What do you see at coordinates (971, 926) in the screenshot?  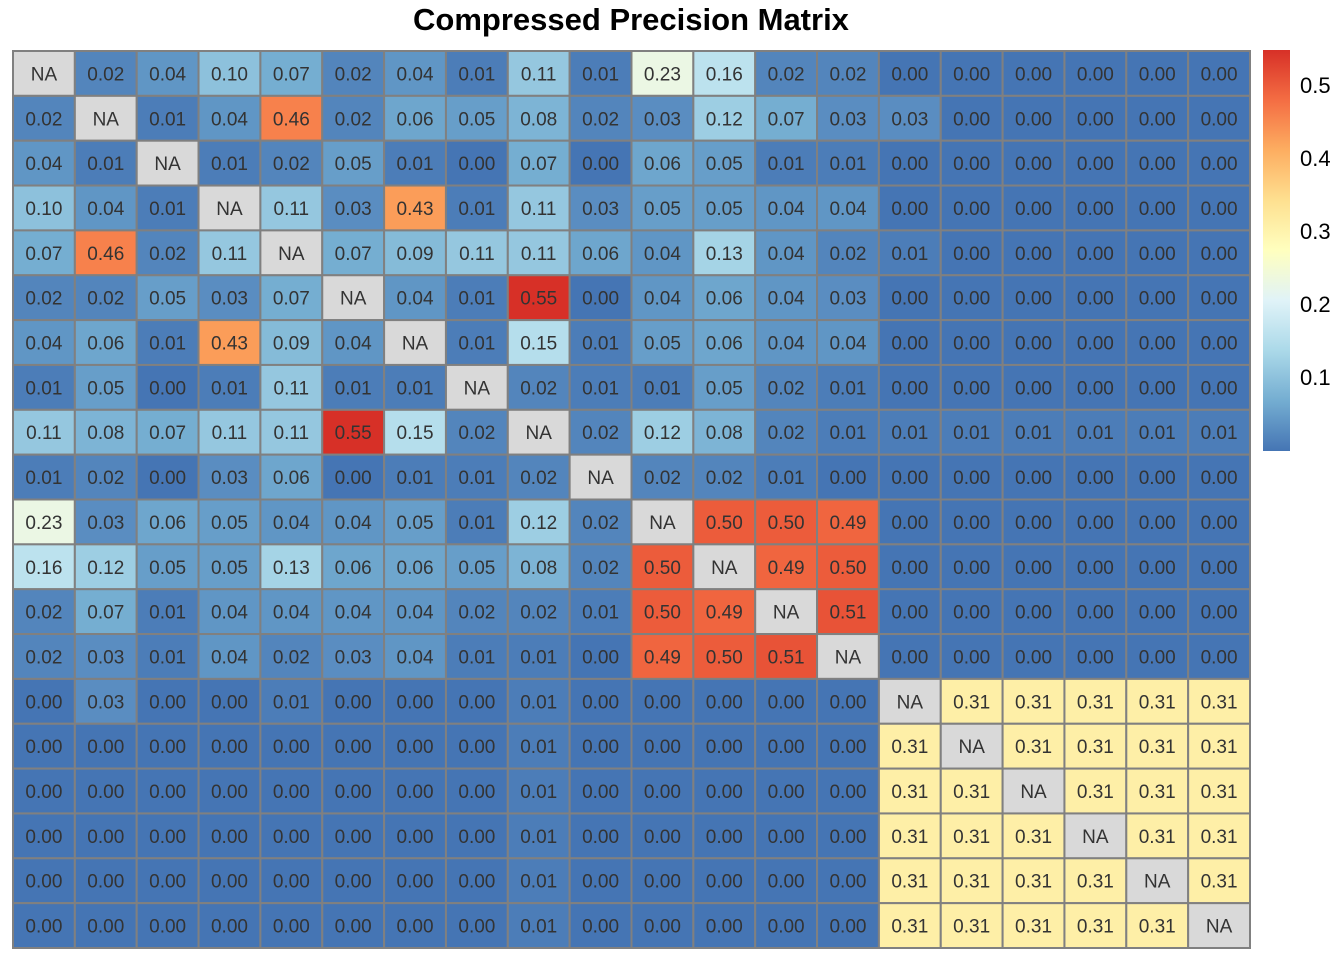 I see `heatmap-cell-r20-c16` at bounding box center [971, 926].